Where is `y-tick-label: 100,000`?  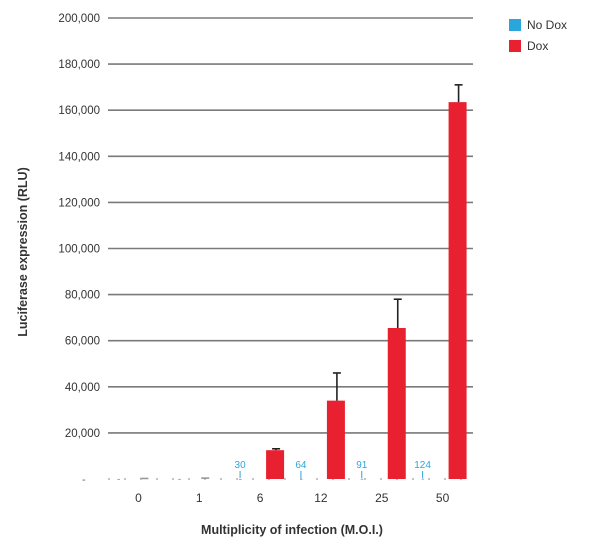
y-tick-label: 100,000 is located at coordinates (79, 250).